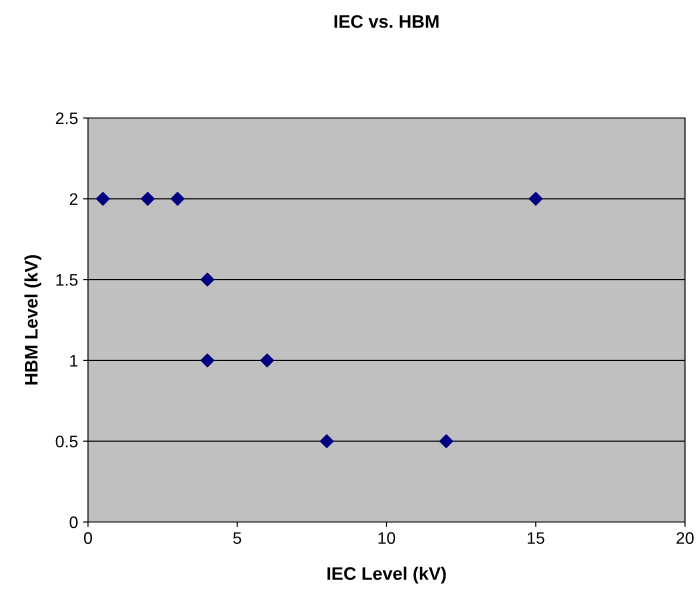  I want to click on x-tick-label: 0, so click(88, 538).